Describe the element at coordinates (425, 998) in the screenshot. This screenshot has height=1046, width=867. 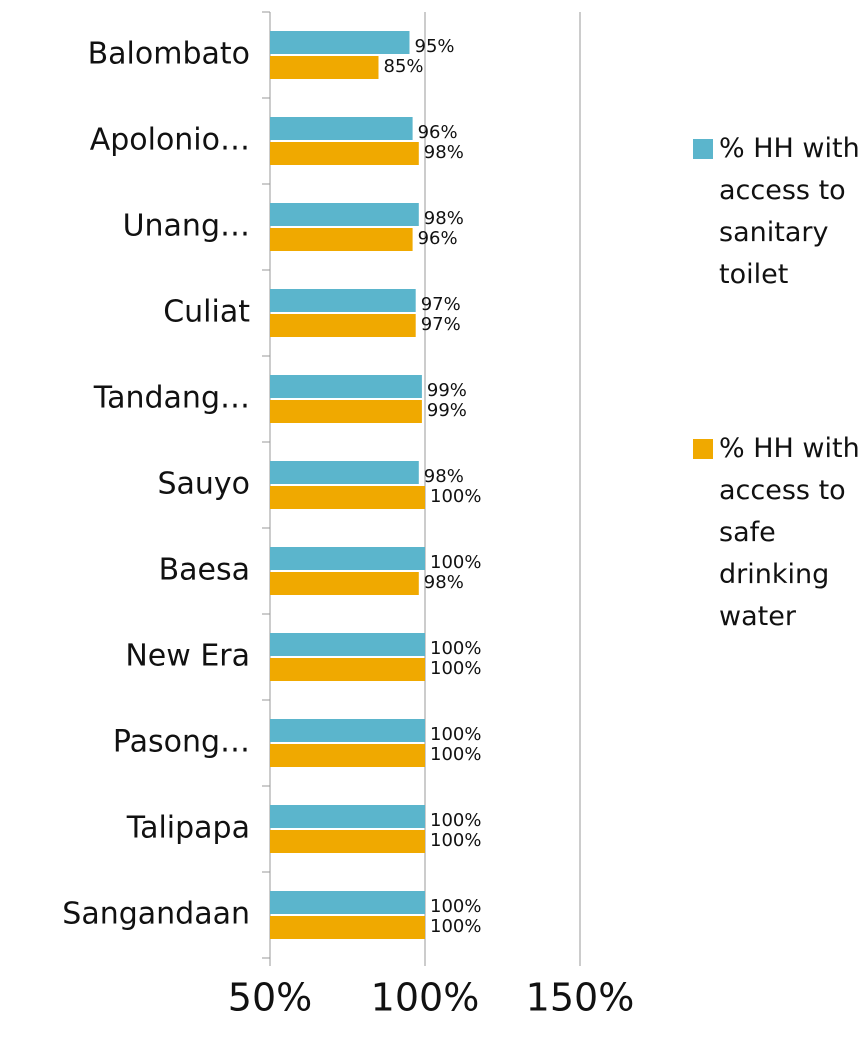
I see `x-tick-label: 100%` at that location.